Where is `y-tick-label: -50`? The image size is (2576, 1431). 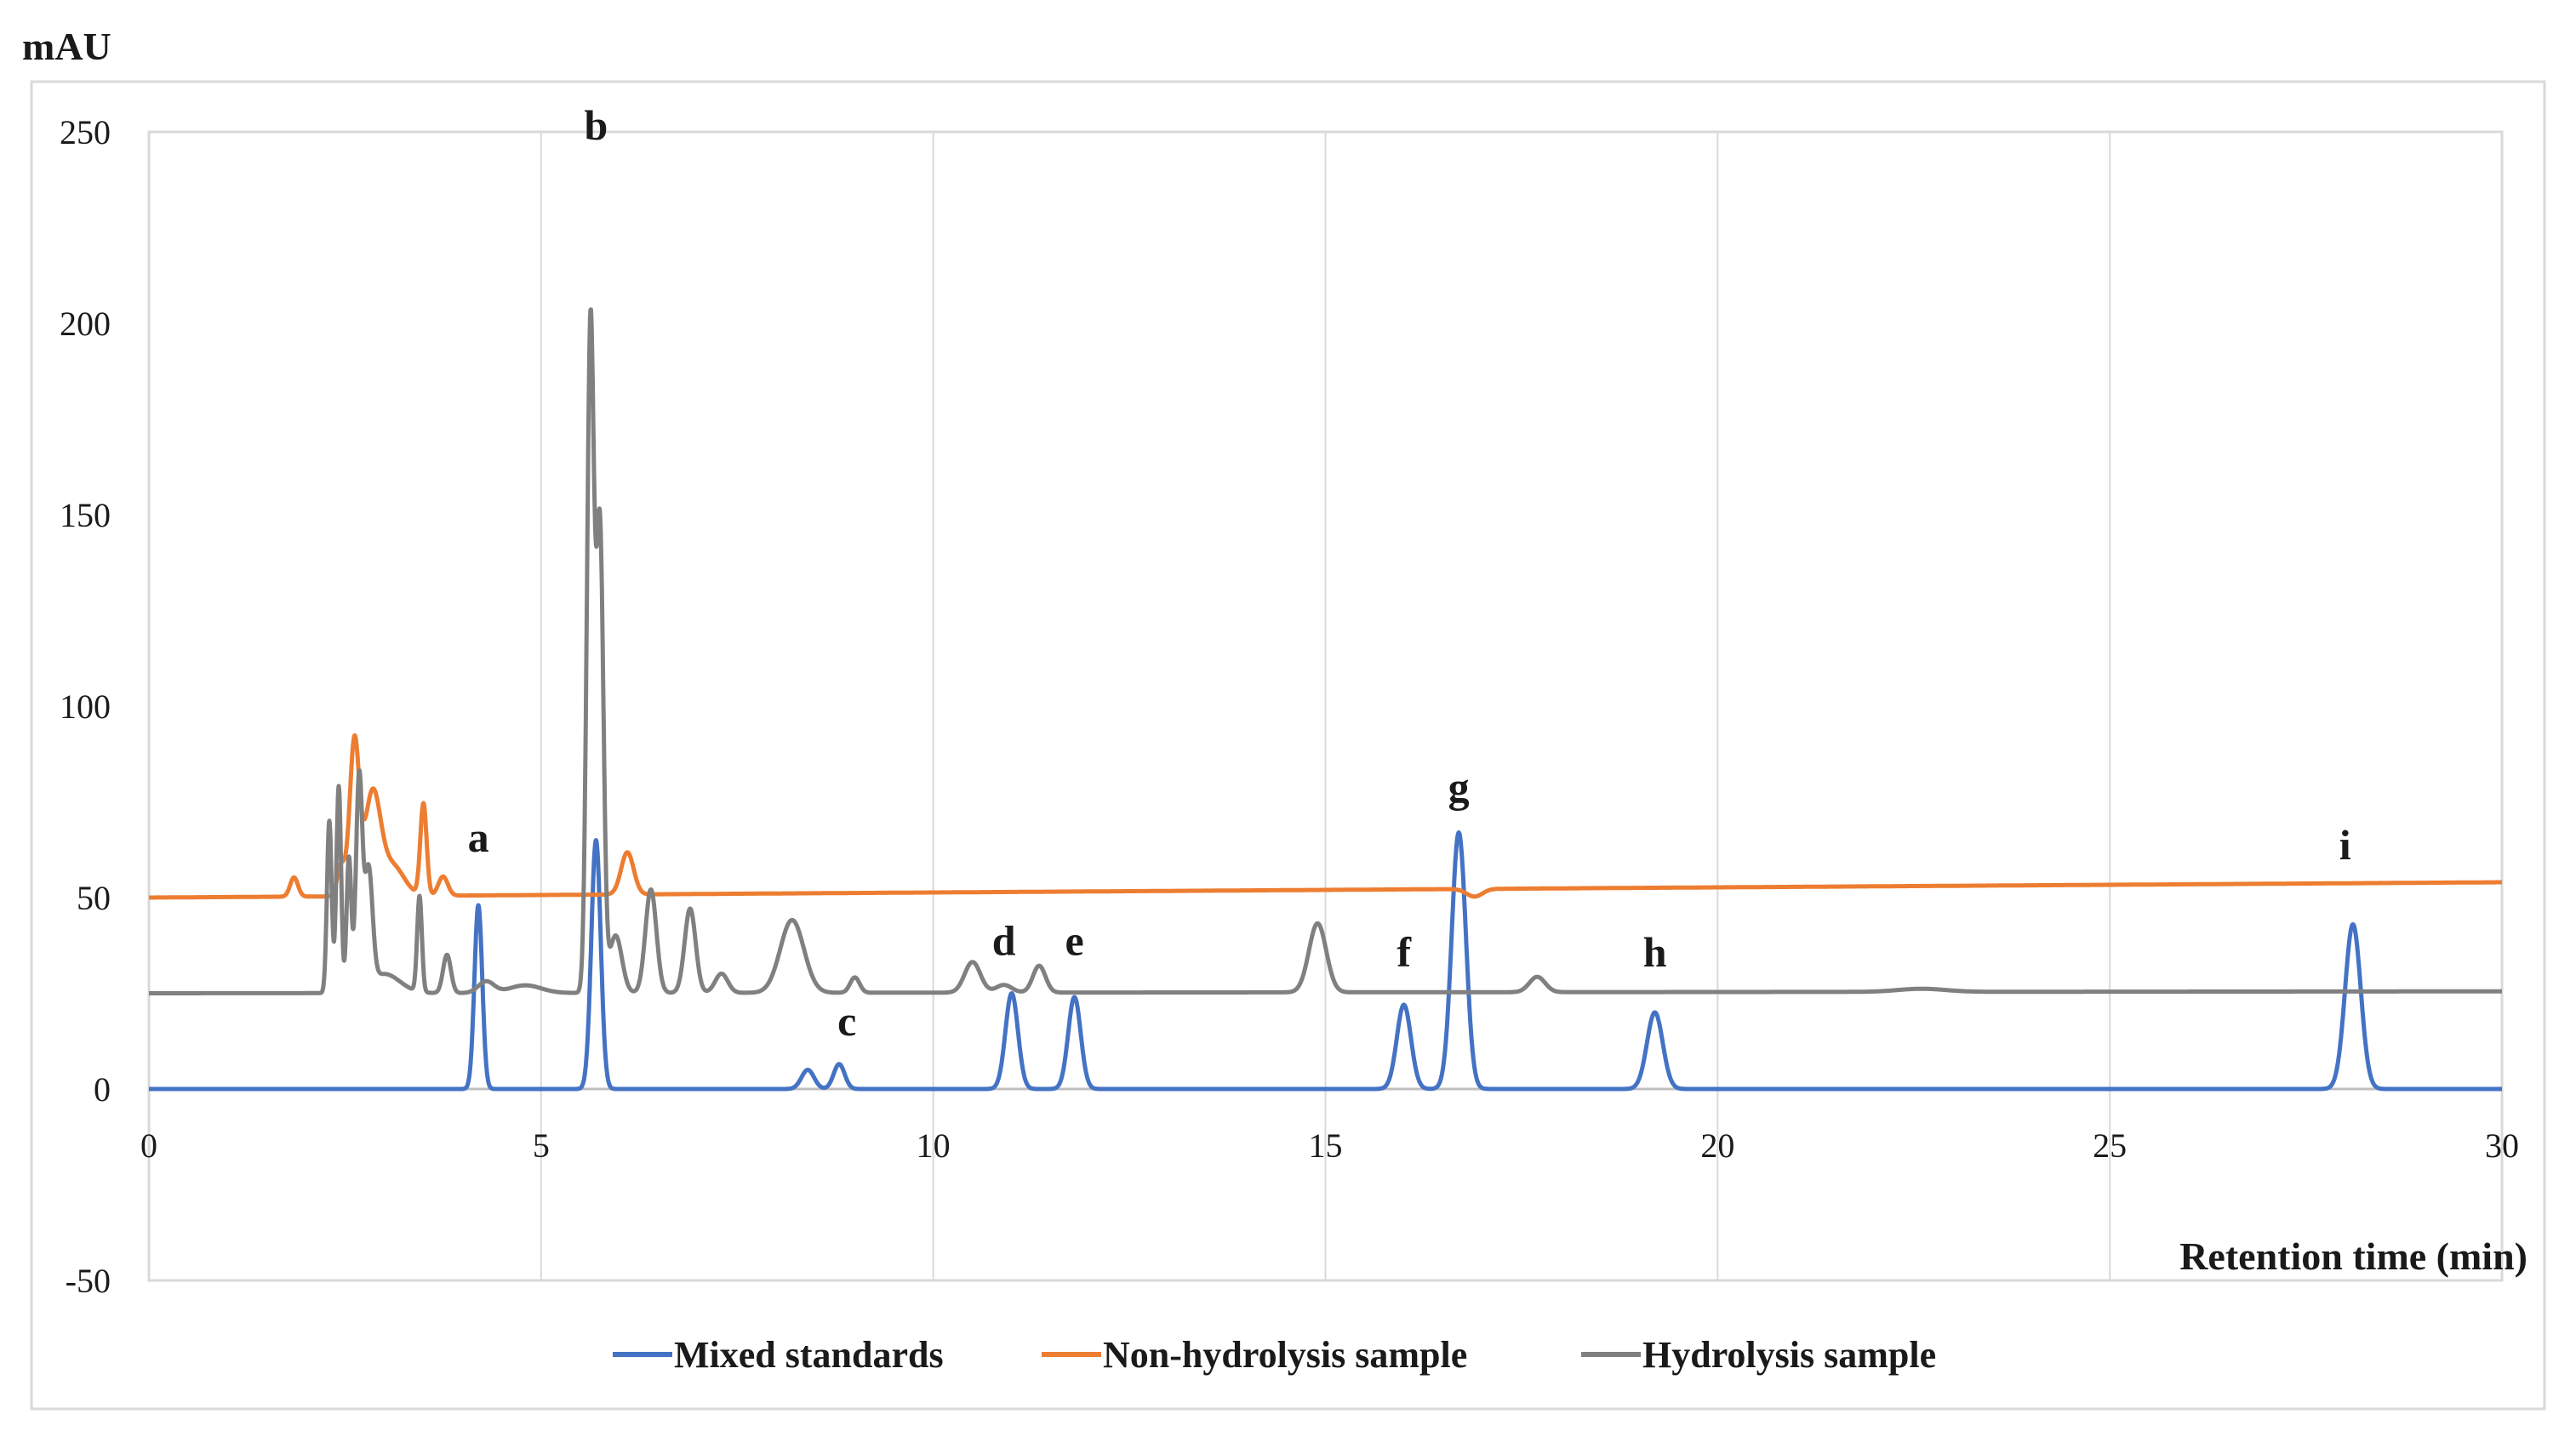 y-tick-label: -50 is located at coordinates (88, 1281).